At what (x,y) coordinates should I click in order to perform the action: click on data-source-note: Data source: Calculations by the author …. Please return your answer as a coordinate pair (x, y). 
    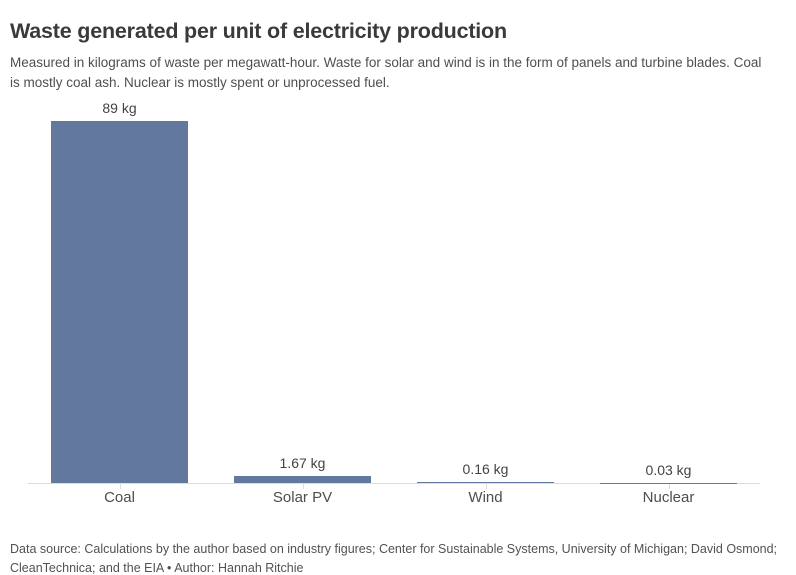
    Looking at the image, I should click on (394, 558).